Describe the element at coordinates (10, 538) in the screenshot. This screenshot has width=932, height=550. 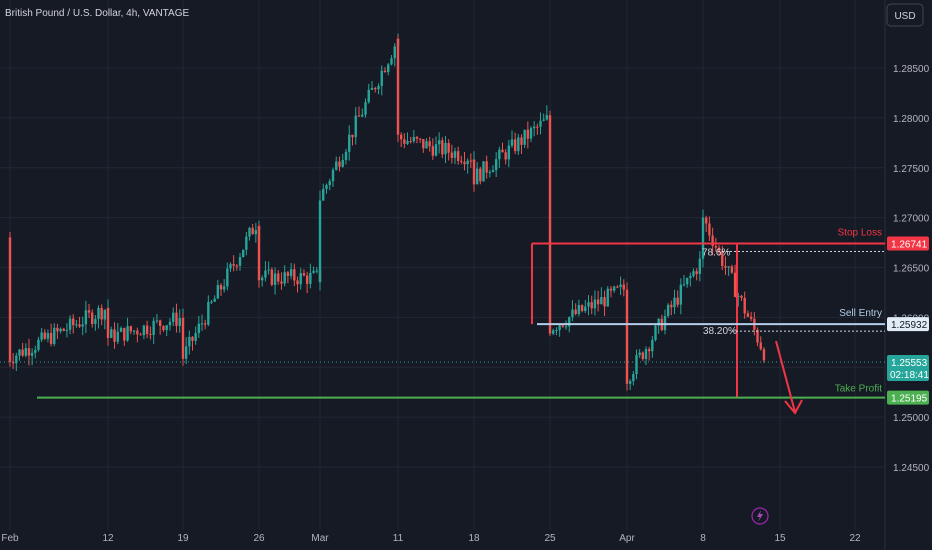
I see `x-tick-label: Feb` at that location.